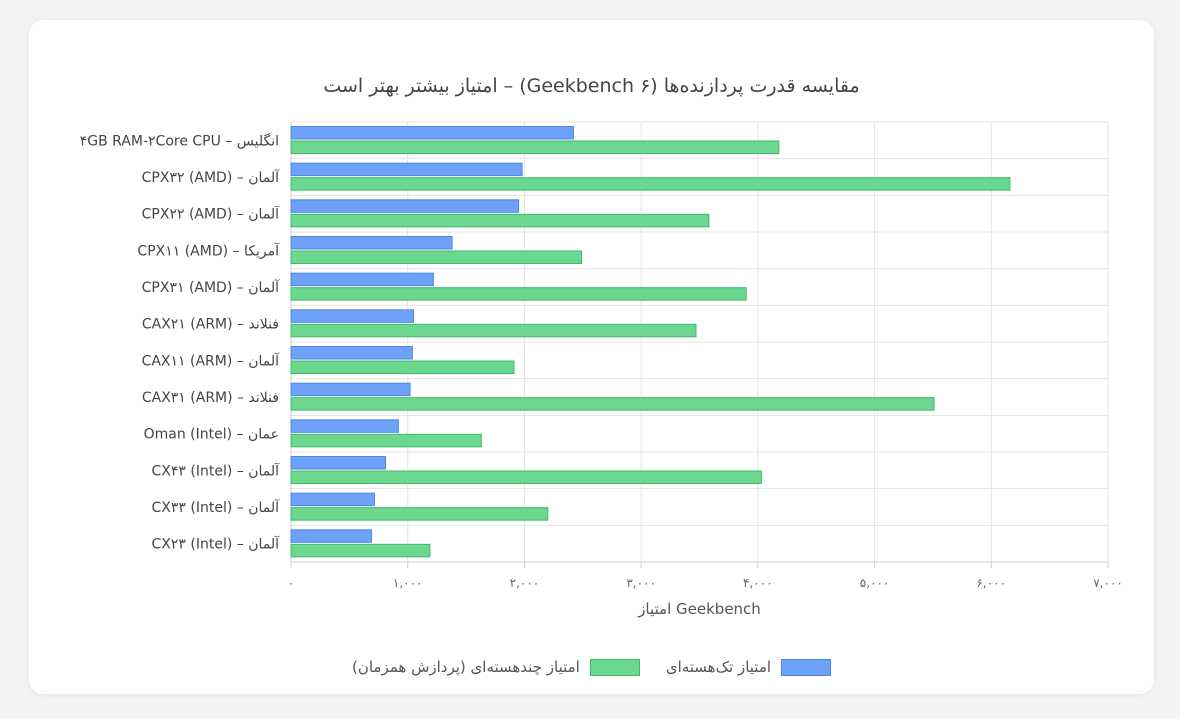 The image size is (1180, 719). I want to click on x-tick-label: ۷,۰۰۰, so click(1108, 583).